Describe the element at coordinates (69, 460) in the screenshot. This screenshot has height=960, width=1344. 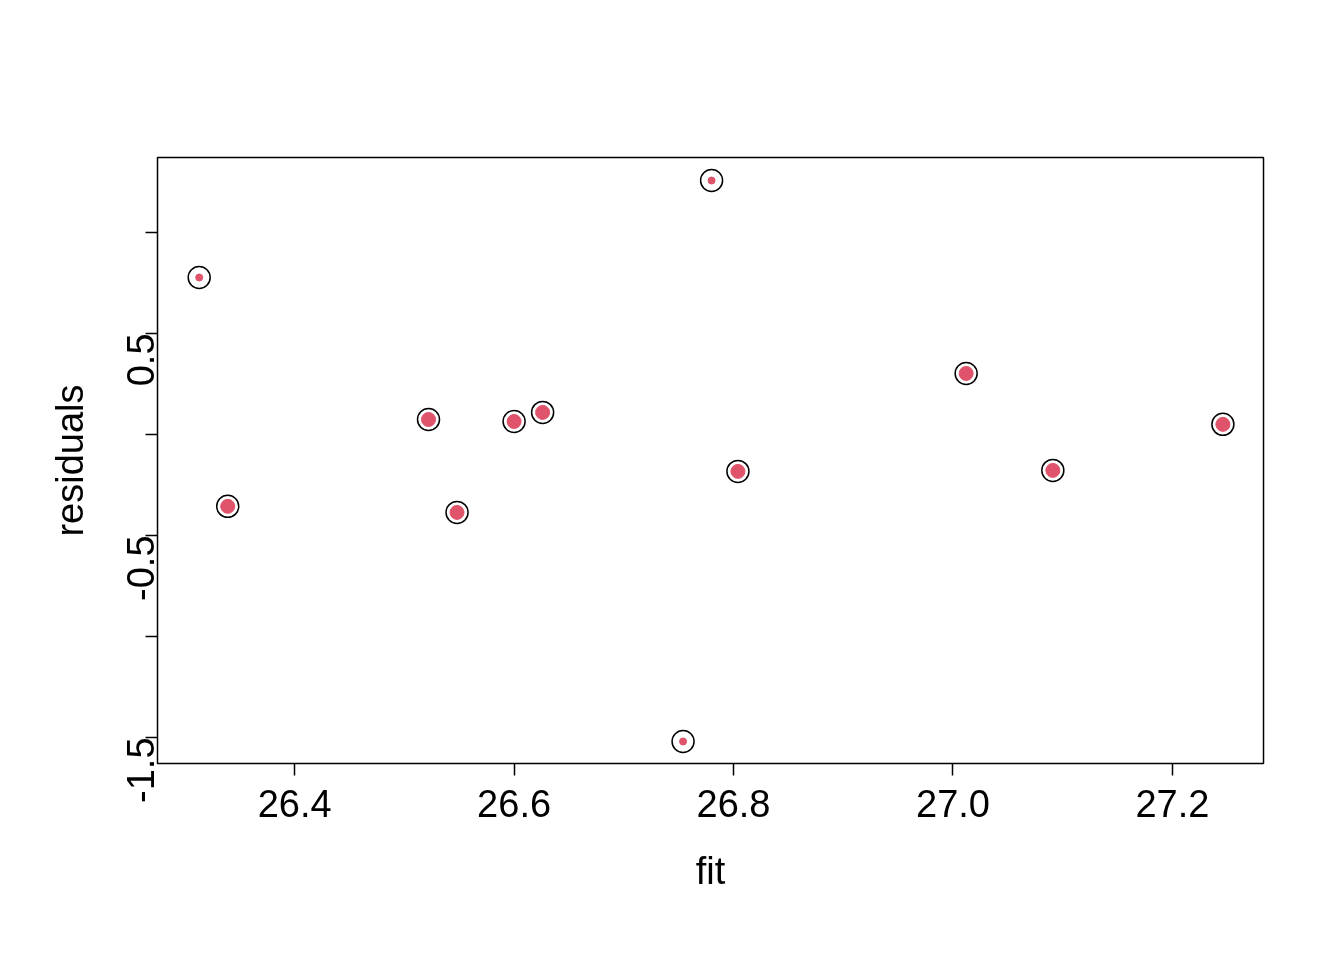
I see `y-axis-title: residuals` at that location.